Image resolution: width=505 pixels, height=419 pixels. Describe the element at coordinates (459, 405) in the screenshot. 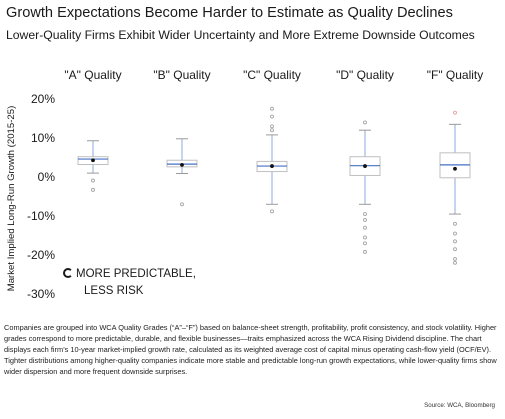

I see `source-note: Source: WCA, Bloomberg` at that location.